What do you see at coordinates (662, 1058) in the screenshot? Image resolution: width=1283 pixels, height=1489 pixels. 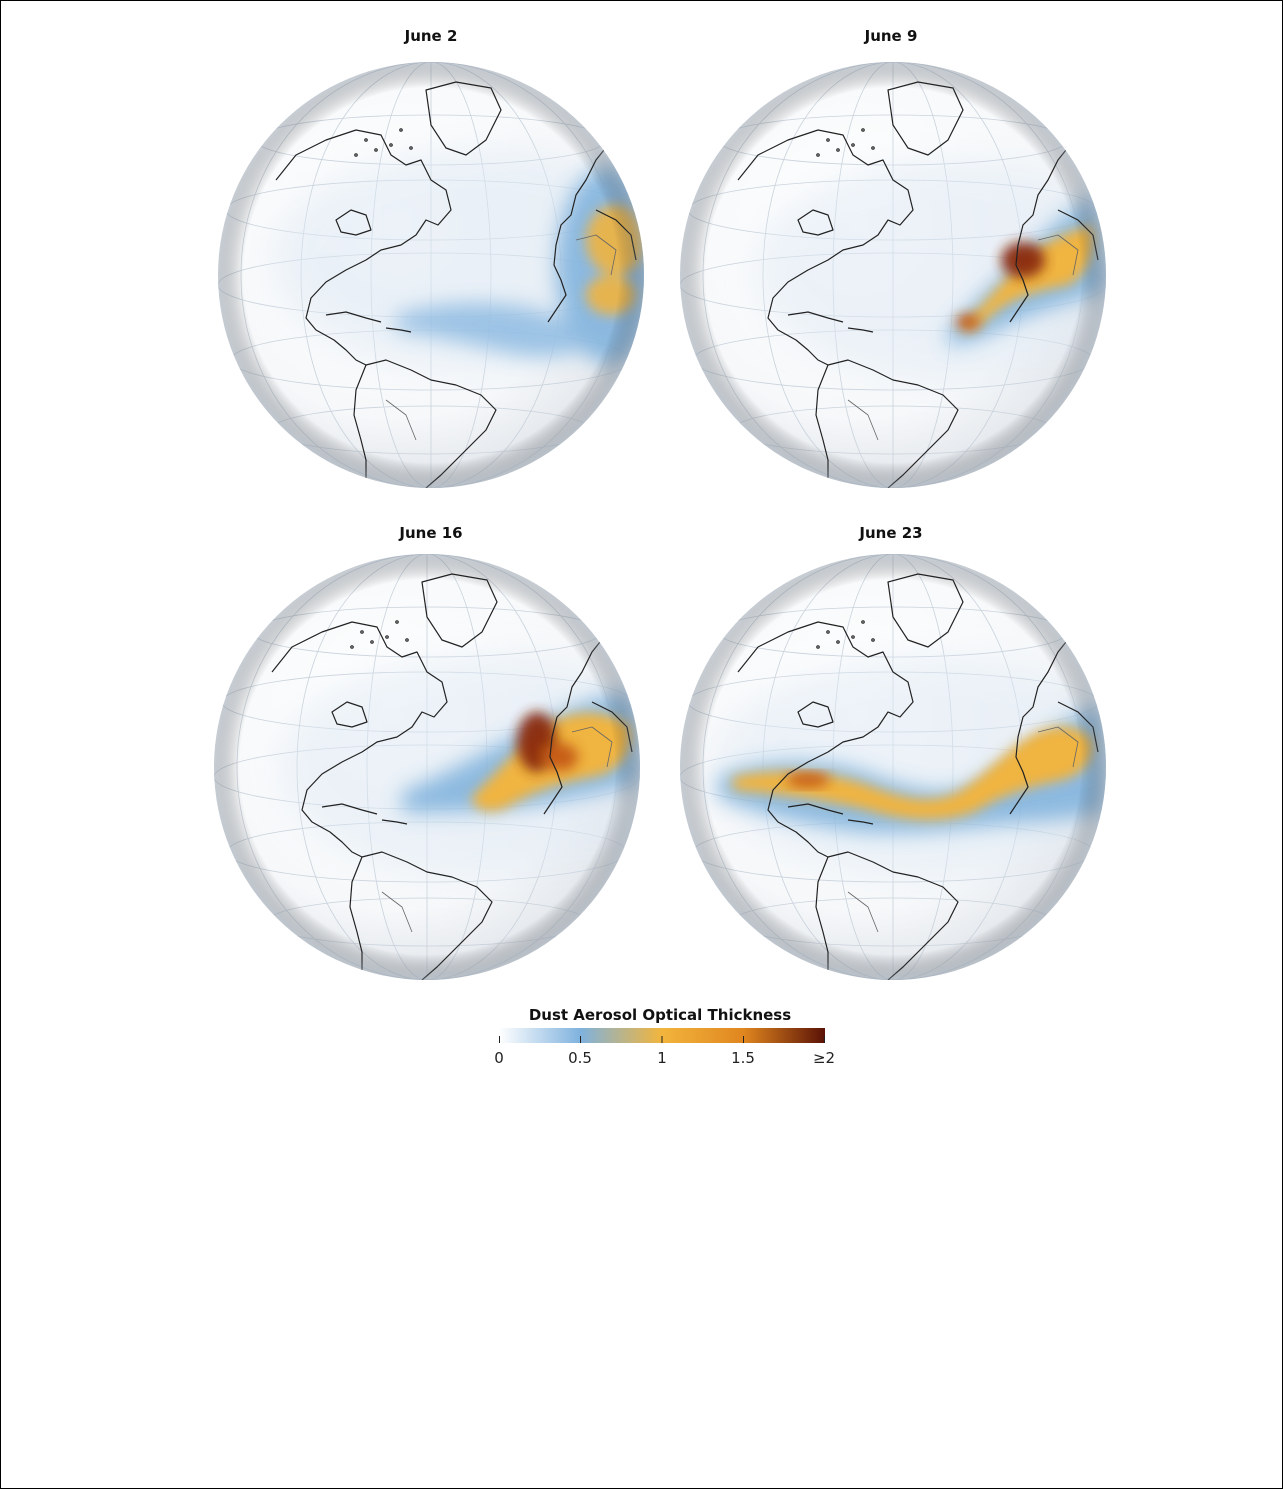 I see `legend-tick-1: 1` at bounding box center [662, 1058].